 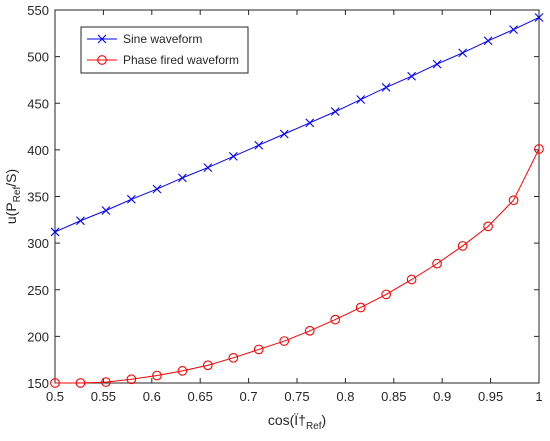 What do you see at coordinates (38, 243) in the screenshot?
I see `y-tick-label: 300` at bounding box center [38, 243].